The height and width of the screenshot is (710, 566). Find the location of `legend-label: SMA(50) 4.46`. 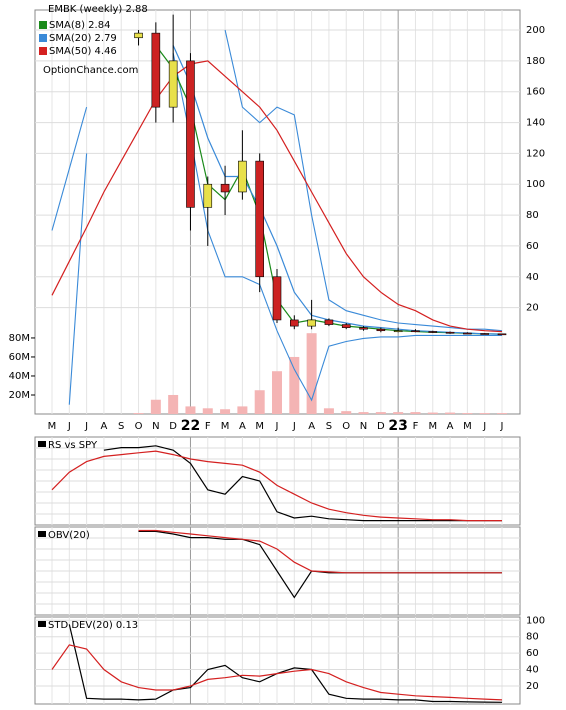

legend-label: SMA(50) 4.46 is located at coordinates (83, 51).